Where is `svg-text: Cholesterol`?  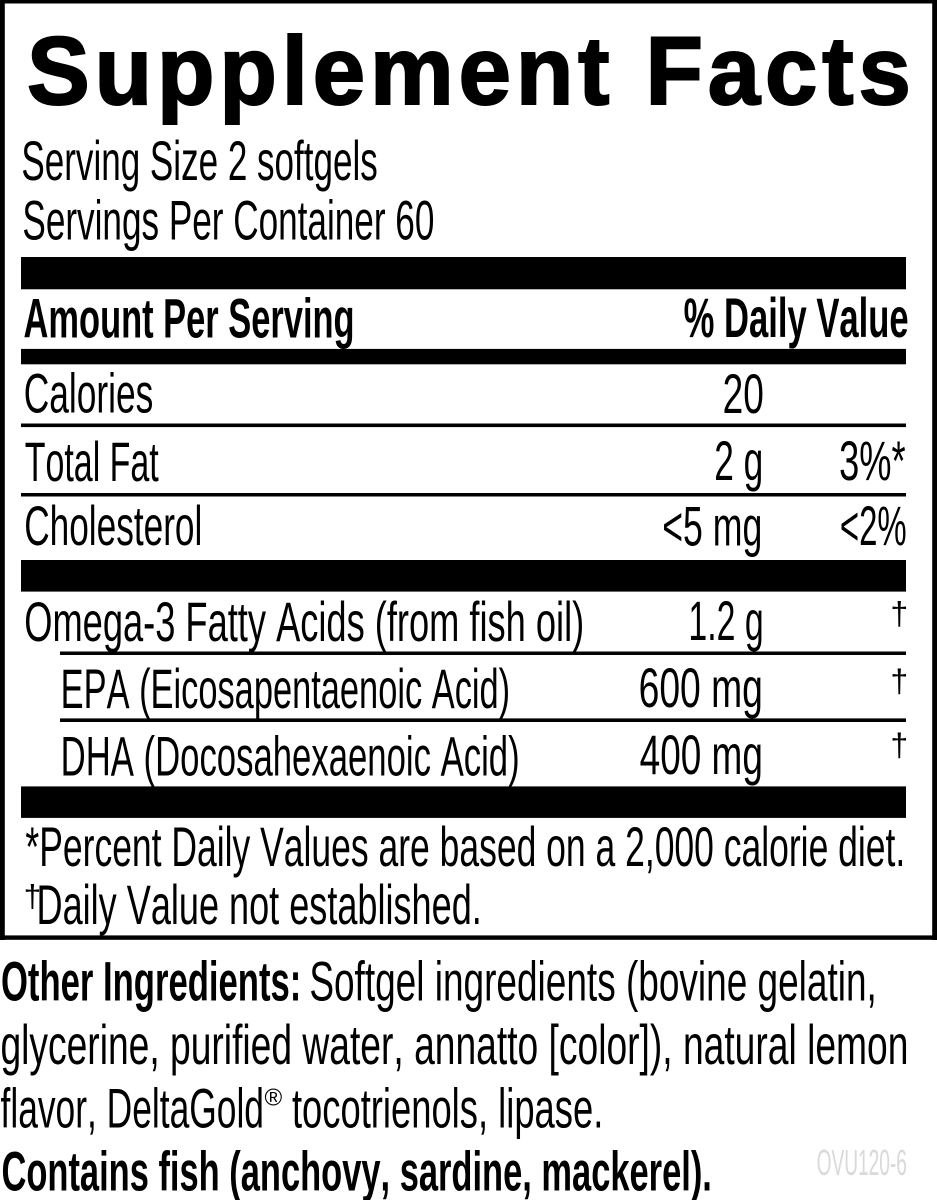
svg-text: Cholesterol is located at coordinates (113, 525).